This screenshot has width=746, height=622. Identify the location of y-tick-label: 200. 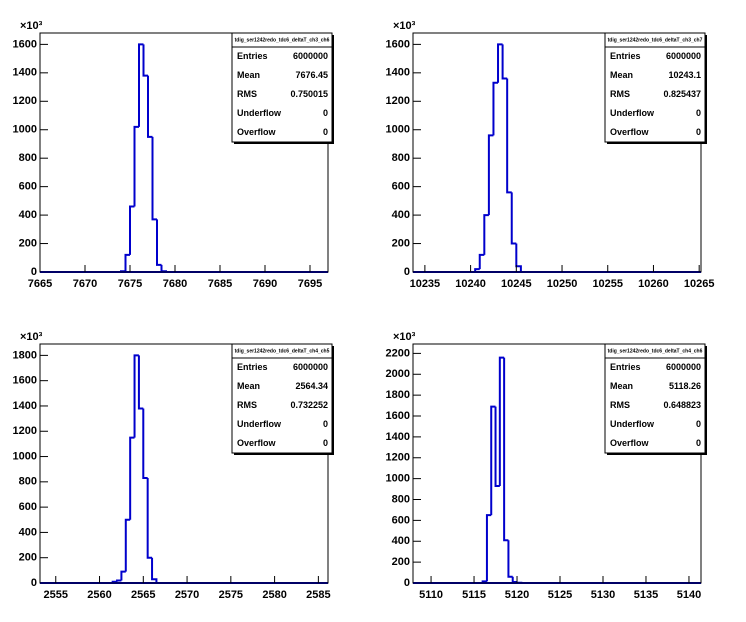
(401, 562).